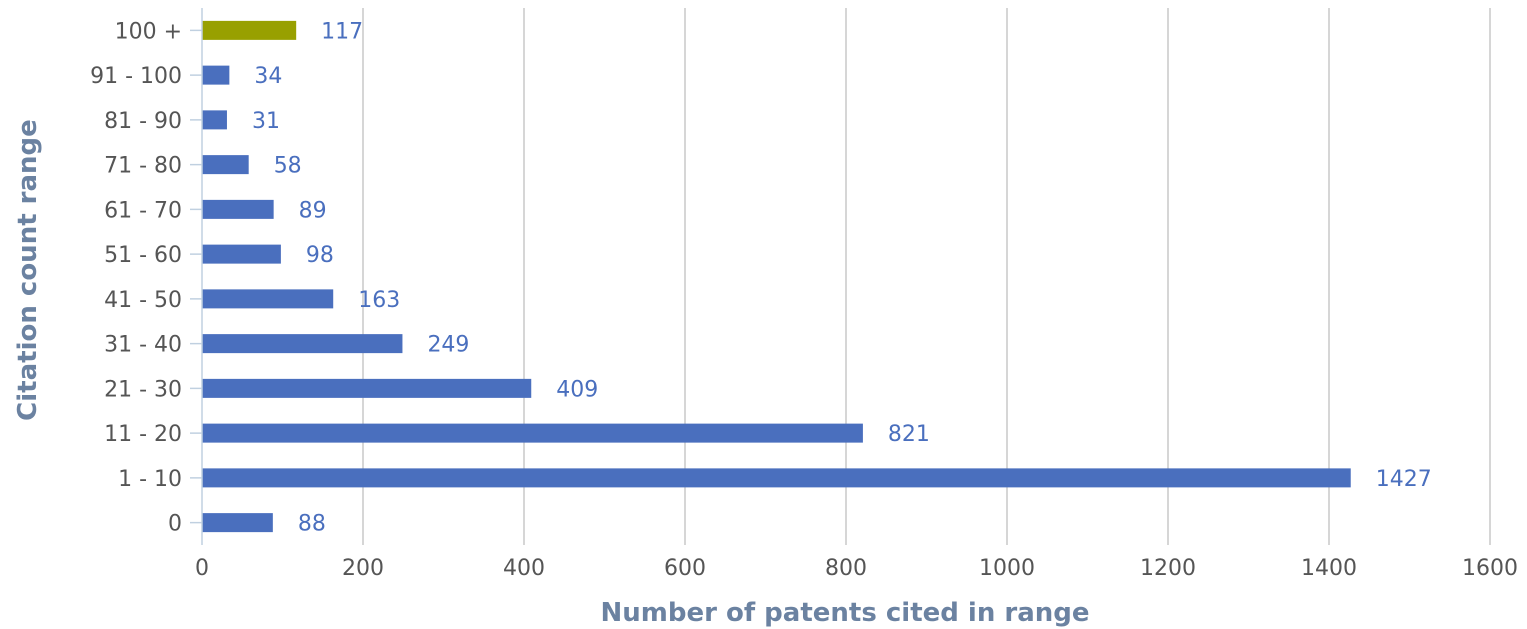 Image resolution: width=1527 pixels, height=629 pixels. Describe the element at coordinates (1007, 568) in the screenshot. I see `x-tick-label: 1000` at that location.